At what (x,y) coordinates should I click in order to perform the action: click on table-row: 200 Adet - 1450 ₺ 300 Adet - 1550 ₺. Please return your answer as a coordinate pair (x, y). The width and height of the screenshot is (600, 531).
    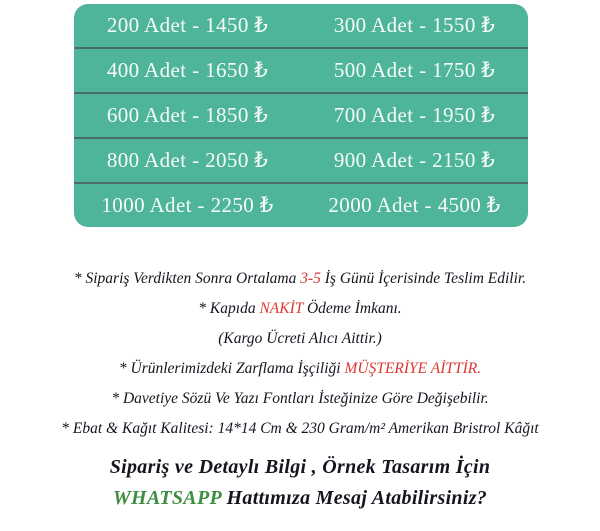
    Looking at the image, I should click on (301, 25).